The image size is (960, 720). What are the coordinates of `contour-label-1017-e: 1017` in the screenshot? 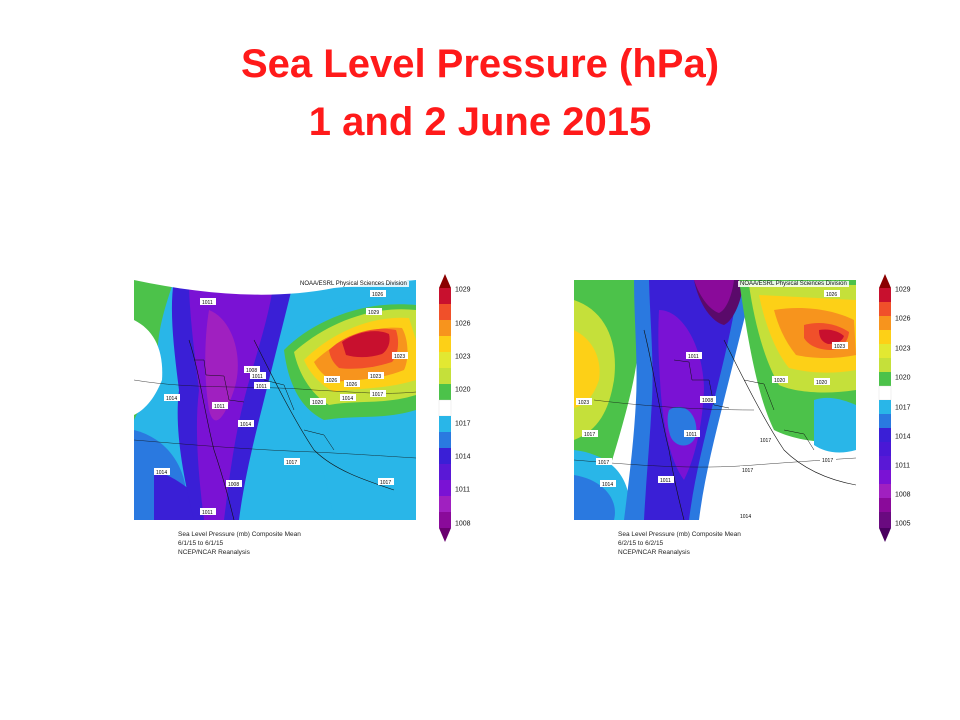 It's located at (604, 462).